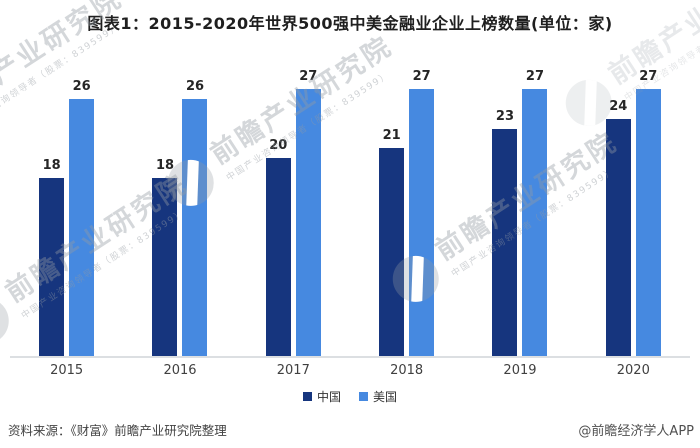 Image resolution: width=700 pixels, height=448 pixels. What do you see at coordinates (350, 23) in the screenshot?
I see `chart-title: 图表1：2015-2020年世界500强中美金融业企业上榜数量(单位：家)` at bounding box center [350, 23].